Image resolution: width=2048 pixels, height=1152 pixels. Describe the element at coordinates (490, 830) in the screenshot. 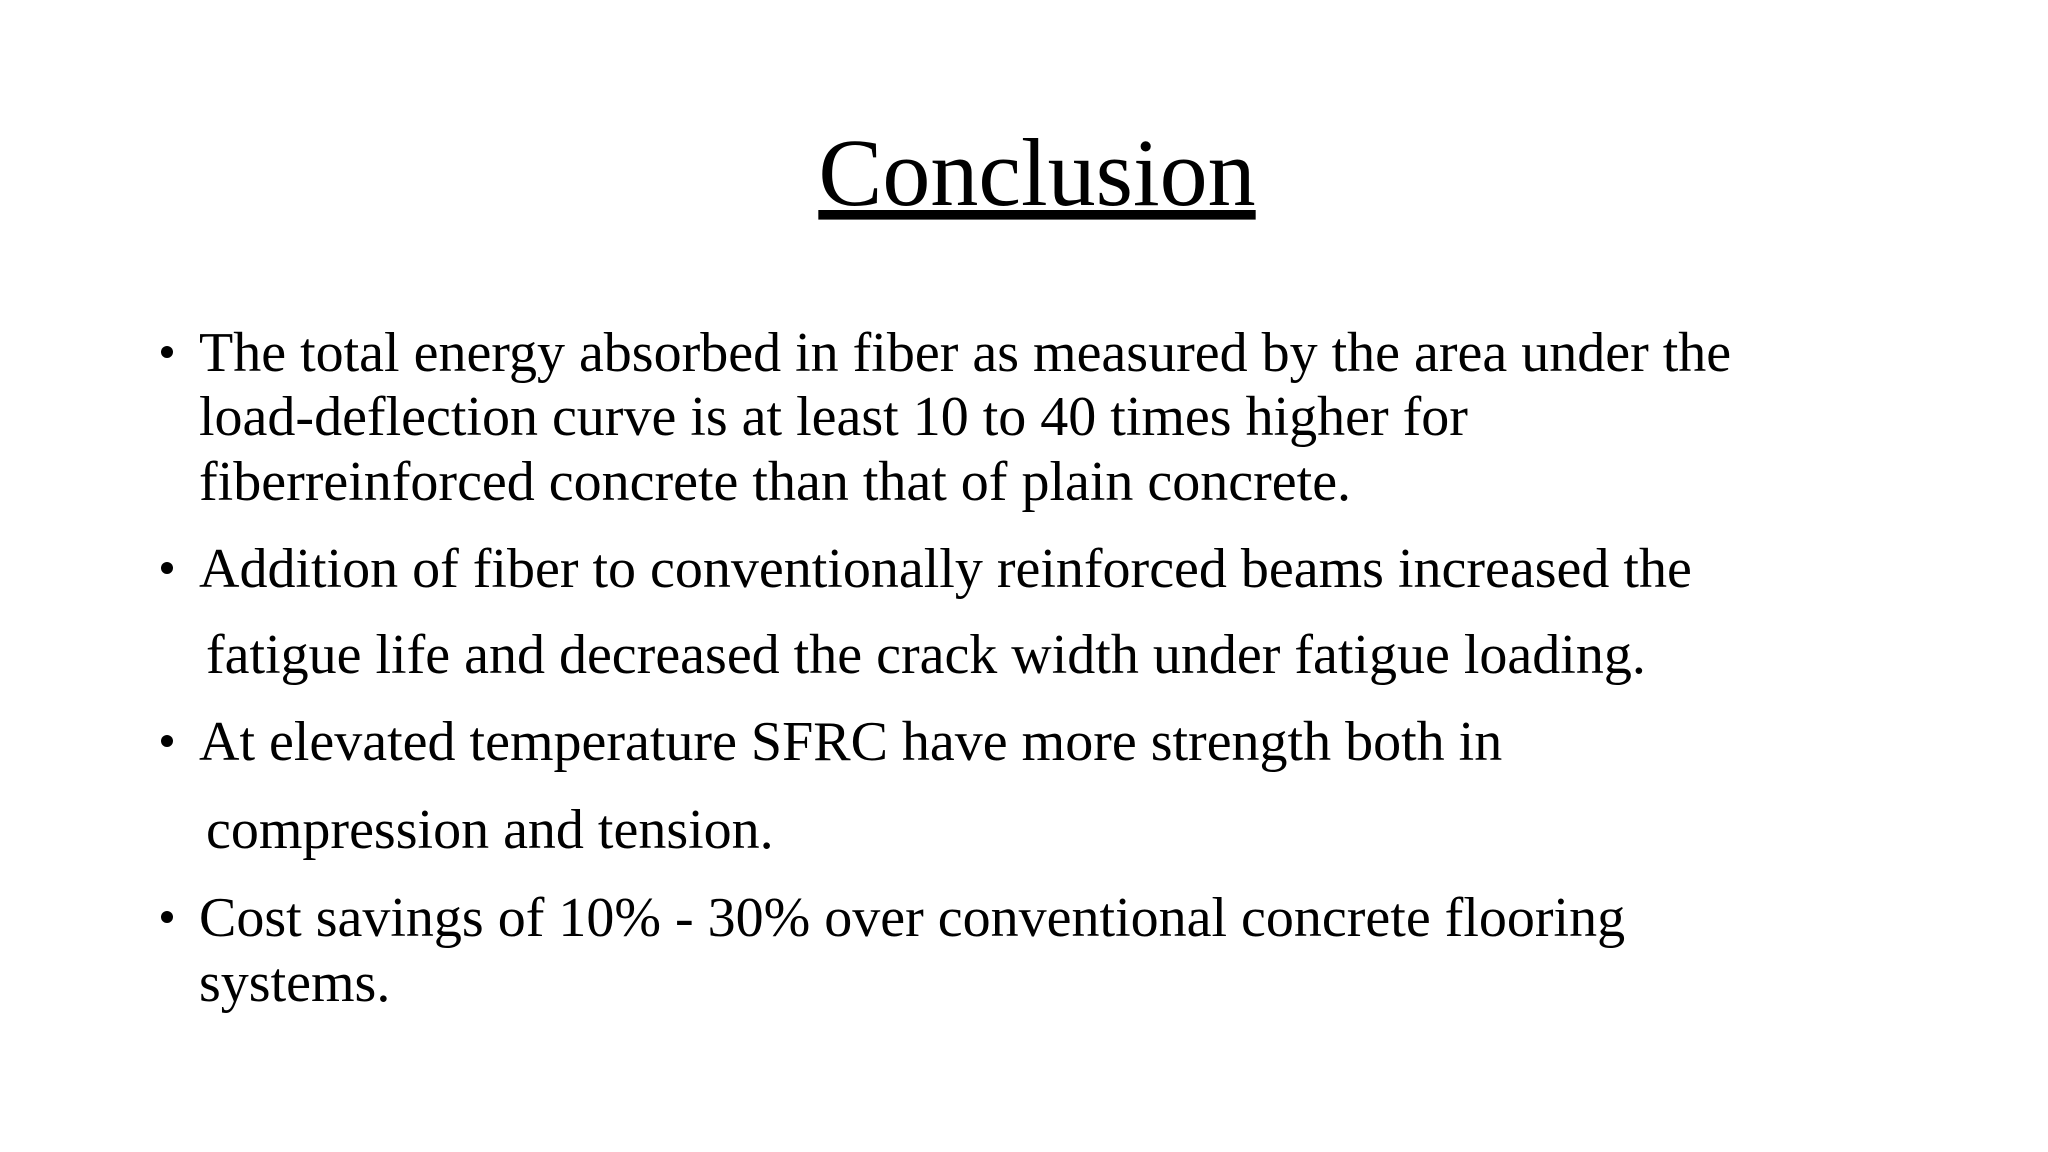

I see `bullet-text-line: compression and tension.` at that location.